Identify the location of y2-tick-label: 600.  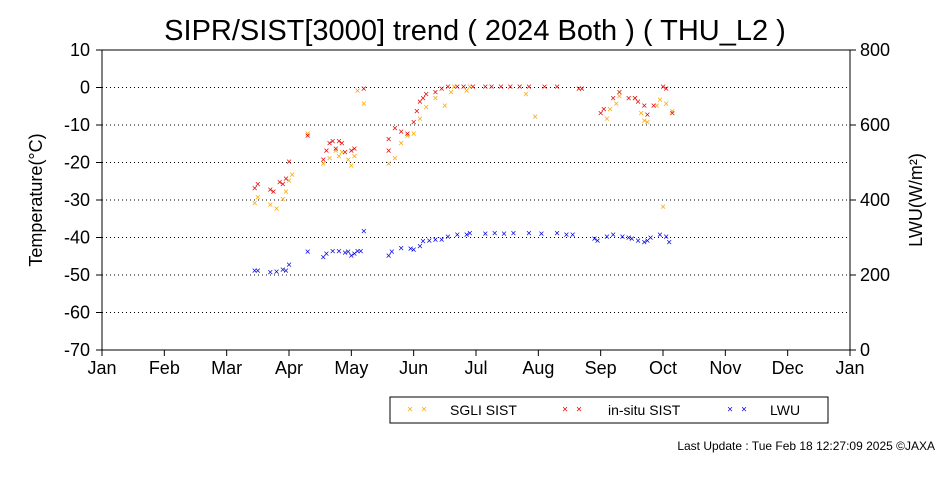
(875, 125).